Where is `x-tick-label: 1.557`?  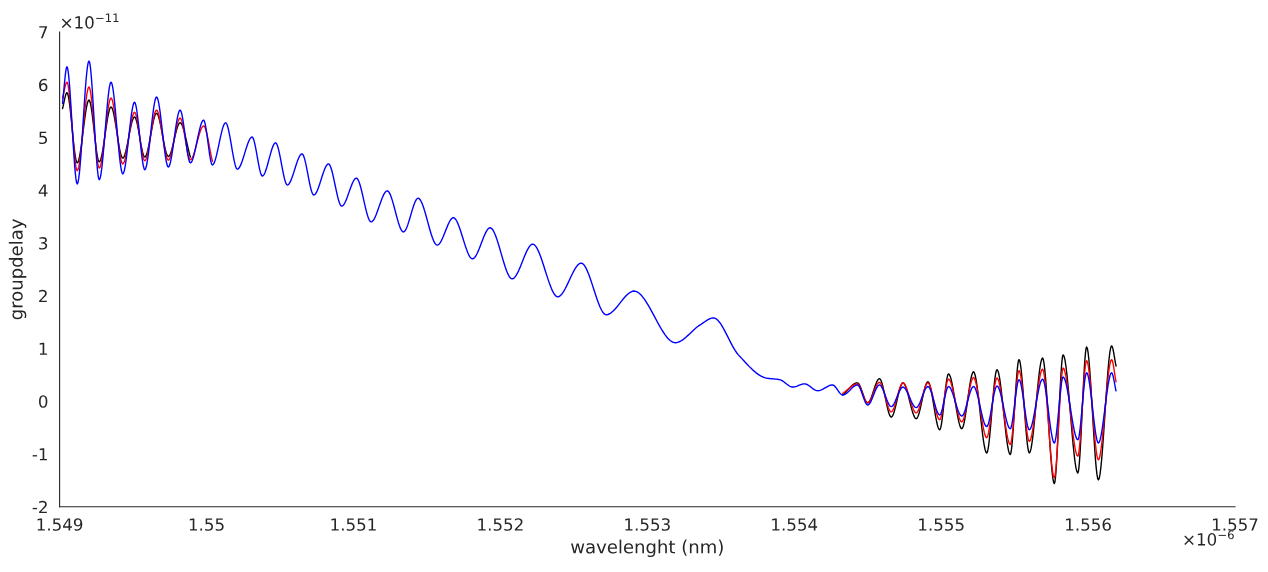 x-tick-label: 1.557 is located at coordinates (1235, 524).